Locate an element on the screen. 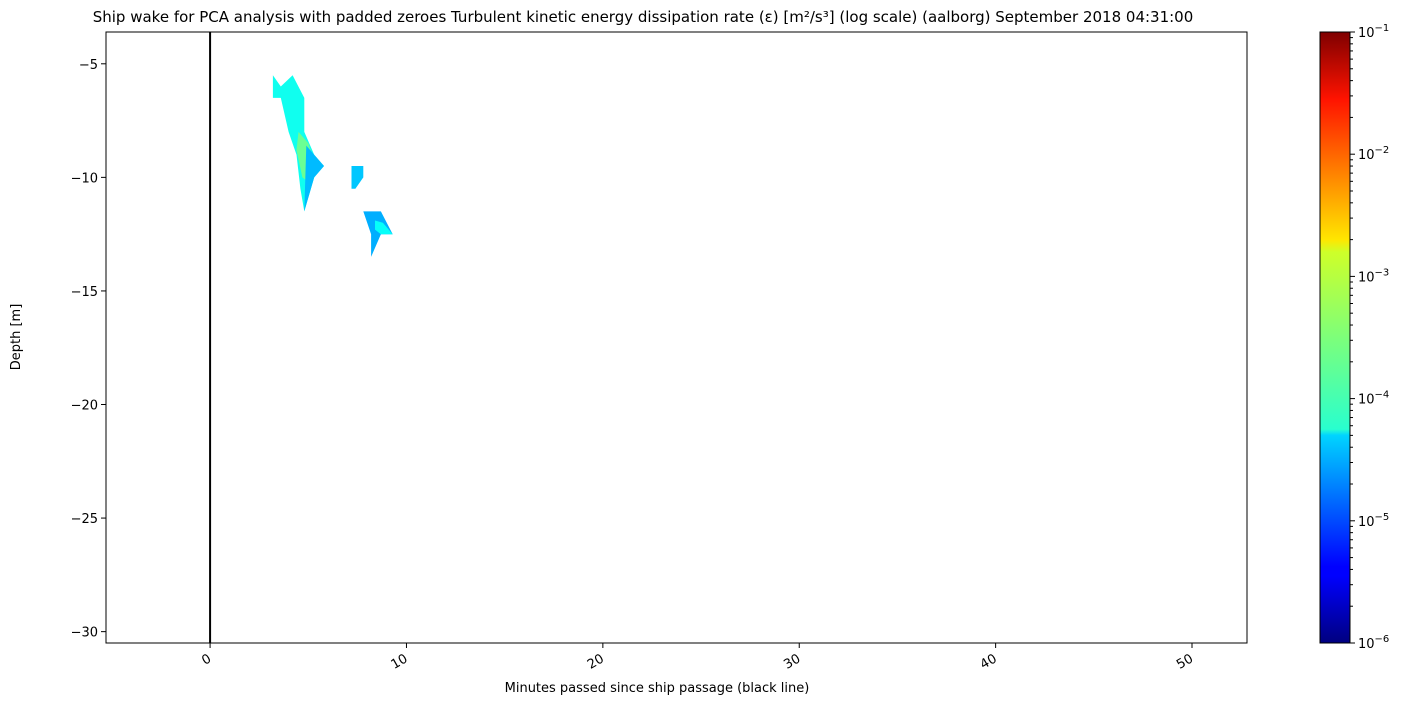  y-axis-ticks: −5 −10 −15 −20 −25 −30 is located at coordinates (88, 349).